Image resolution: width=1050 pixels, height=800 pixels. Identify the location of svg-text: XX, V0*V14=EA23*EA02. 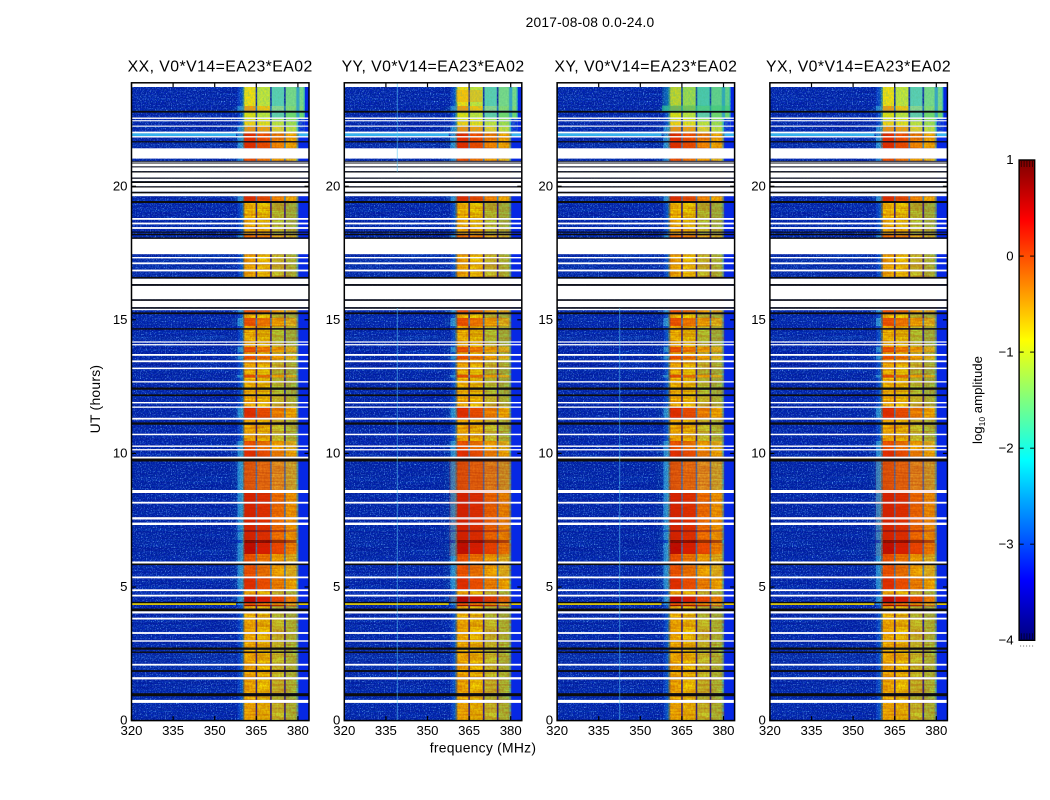
(220, 67).